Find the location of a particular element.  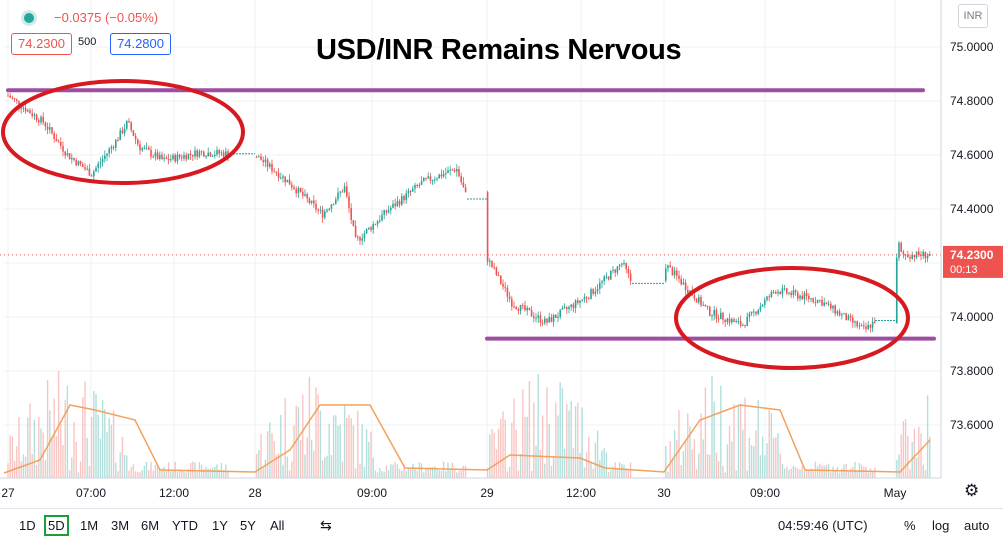

tf-5y: 5Y is located at coordinates (248, 525).